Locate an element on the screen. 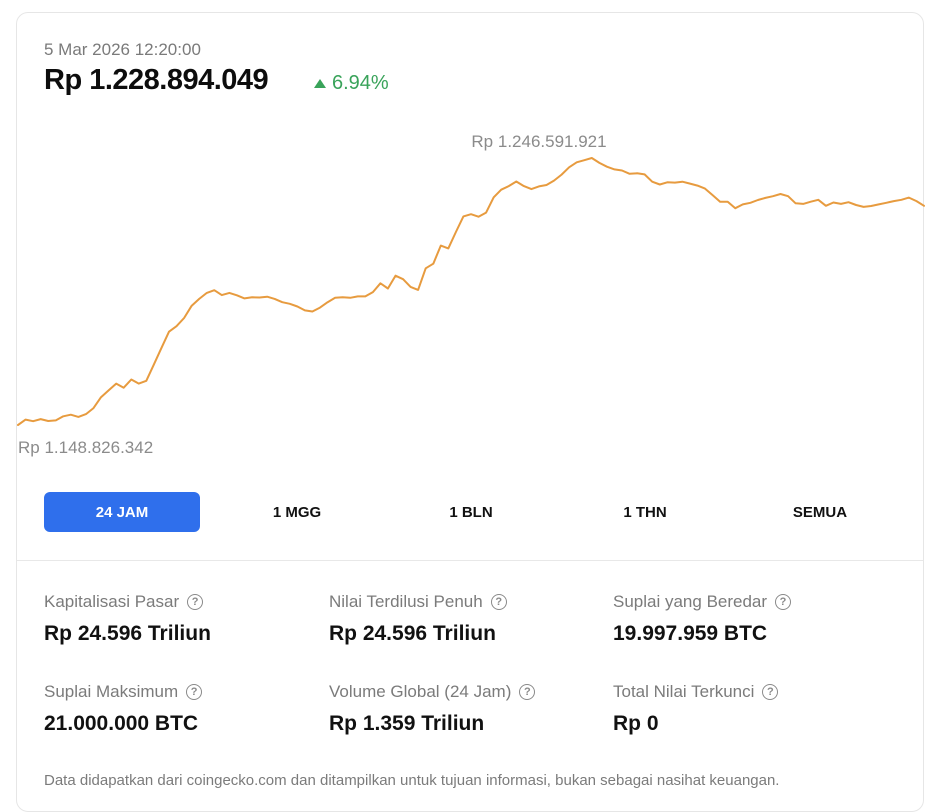 The height and width of the screenshot is (812, 937). range-1m-button: 1 BLN is located at coordinates (471, 512).